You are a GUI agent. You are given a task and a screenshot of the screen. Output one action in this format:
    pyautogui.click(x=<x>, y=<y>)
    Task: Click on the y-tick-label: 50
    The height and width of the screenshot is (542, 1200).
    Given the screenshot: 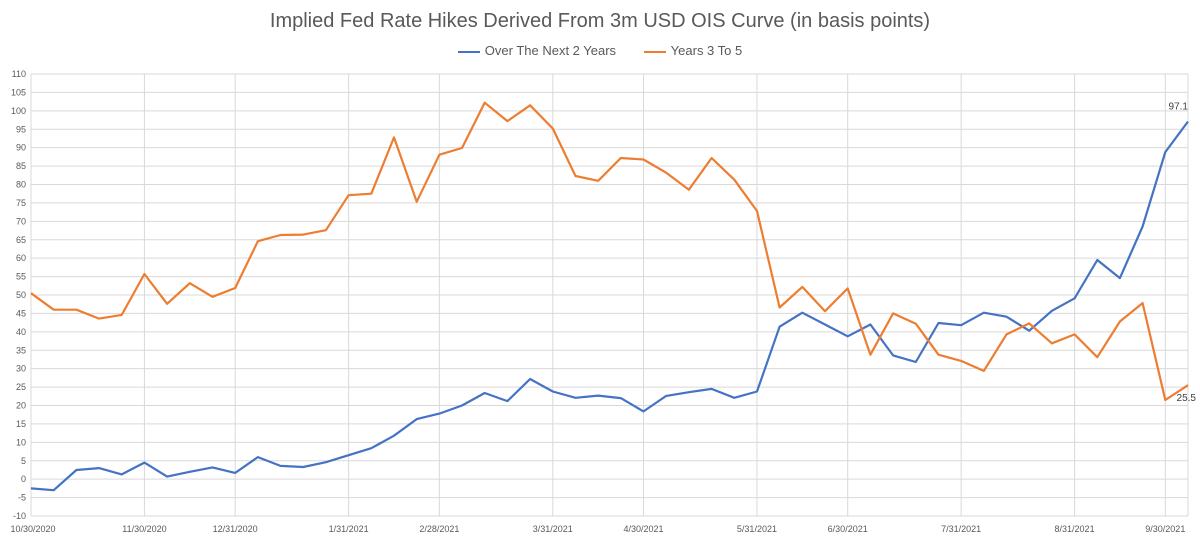 What is the action you would take?
    pyautogui.click(x=21, y=295)
    